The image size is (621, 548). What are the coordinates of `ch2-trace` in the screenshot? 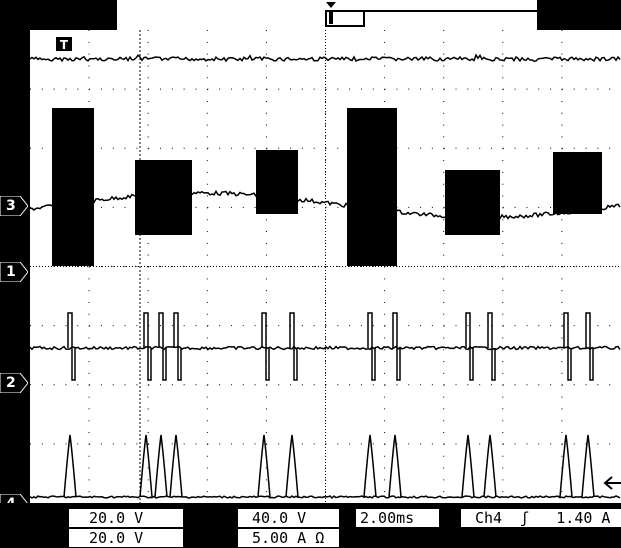 It's located at (325, 348).